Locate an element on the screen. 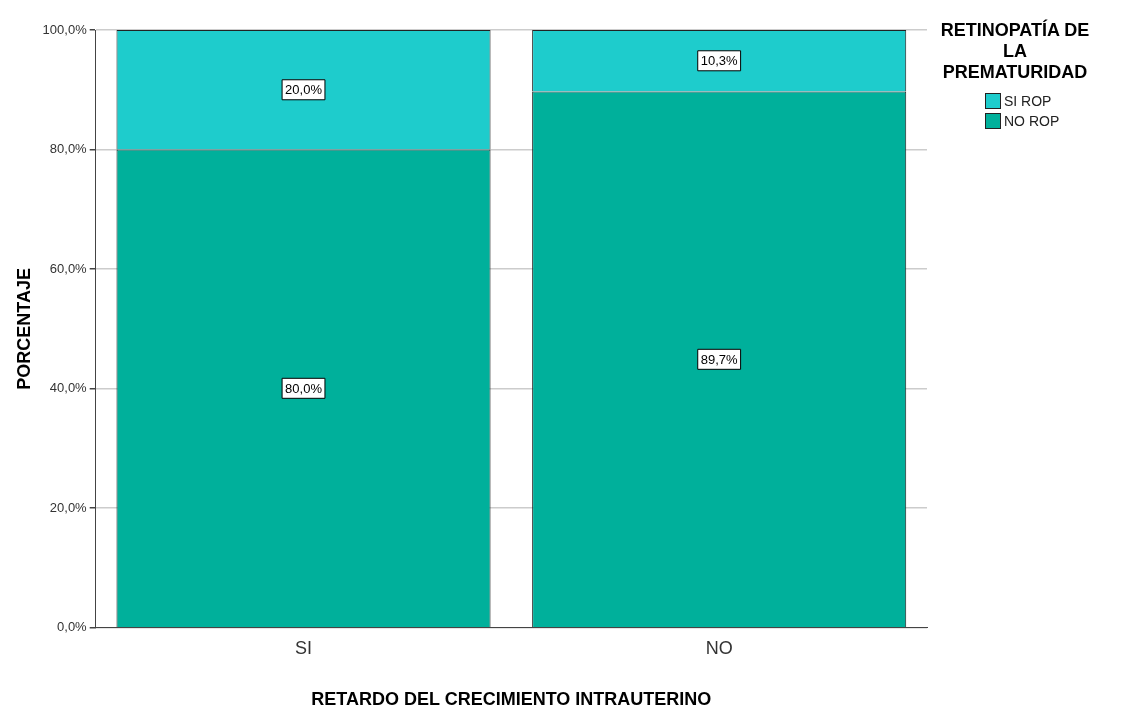  y-tick-label: 60,0% is located at coordinates (68, 268).